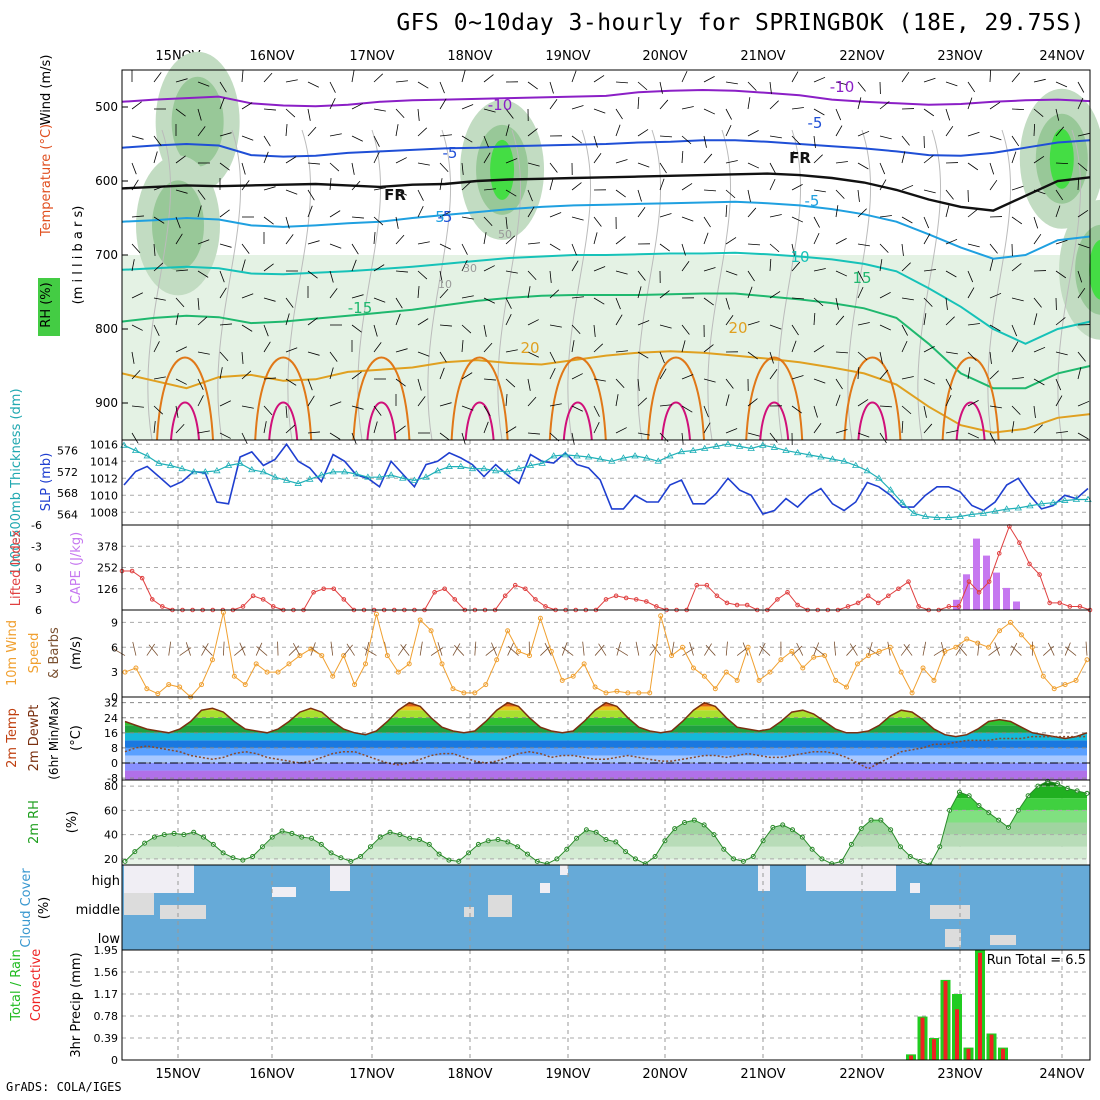  I want to click on y2-tick-label: 378, so click(107, 546).